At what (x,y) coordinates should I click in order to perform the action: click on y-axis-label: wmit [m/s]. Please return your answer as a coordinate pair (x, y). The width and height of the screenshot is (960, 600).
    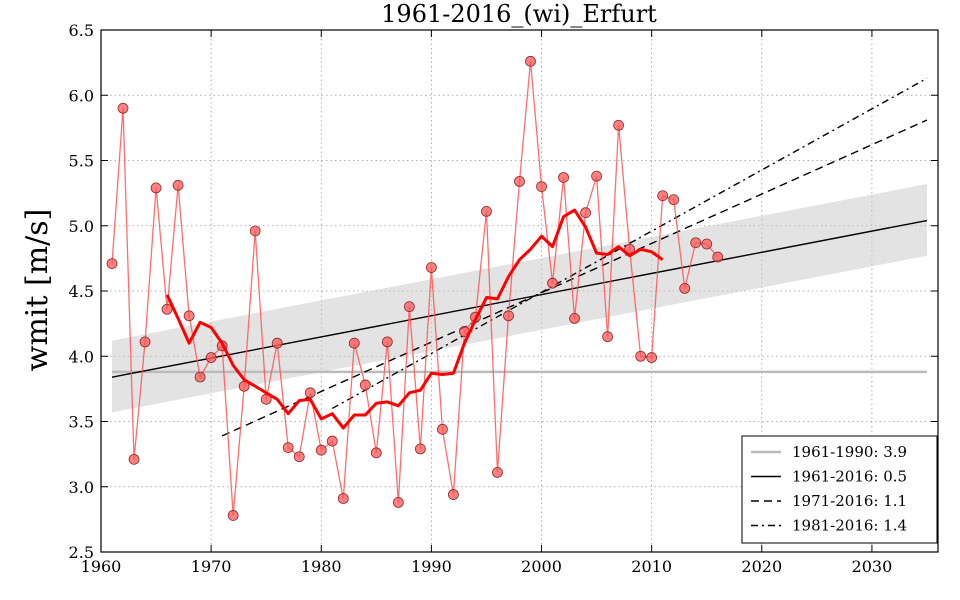
    Looking at the image, I should click on (37, 290).